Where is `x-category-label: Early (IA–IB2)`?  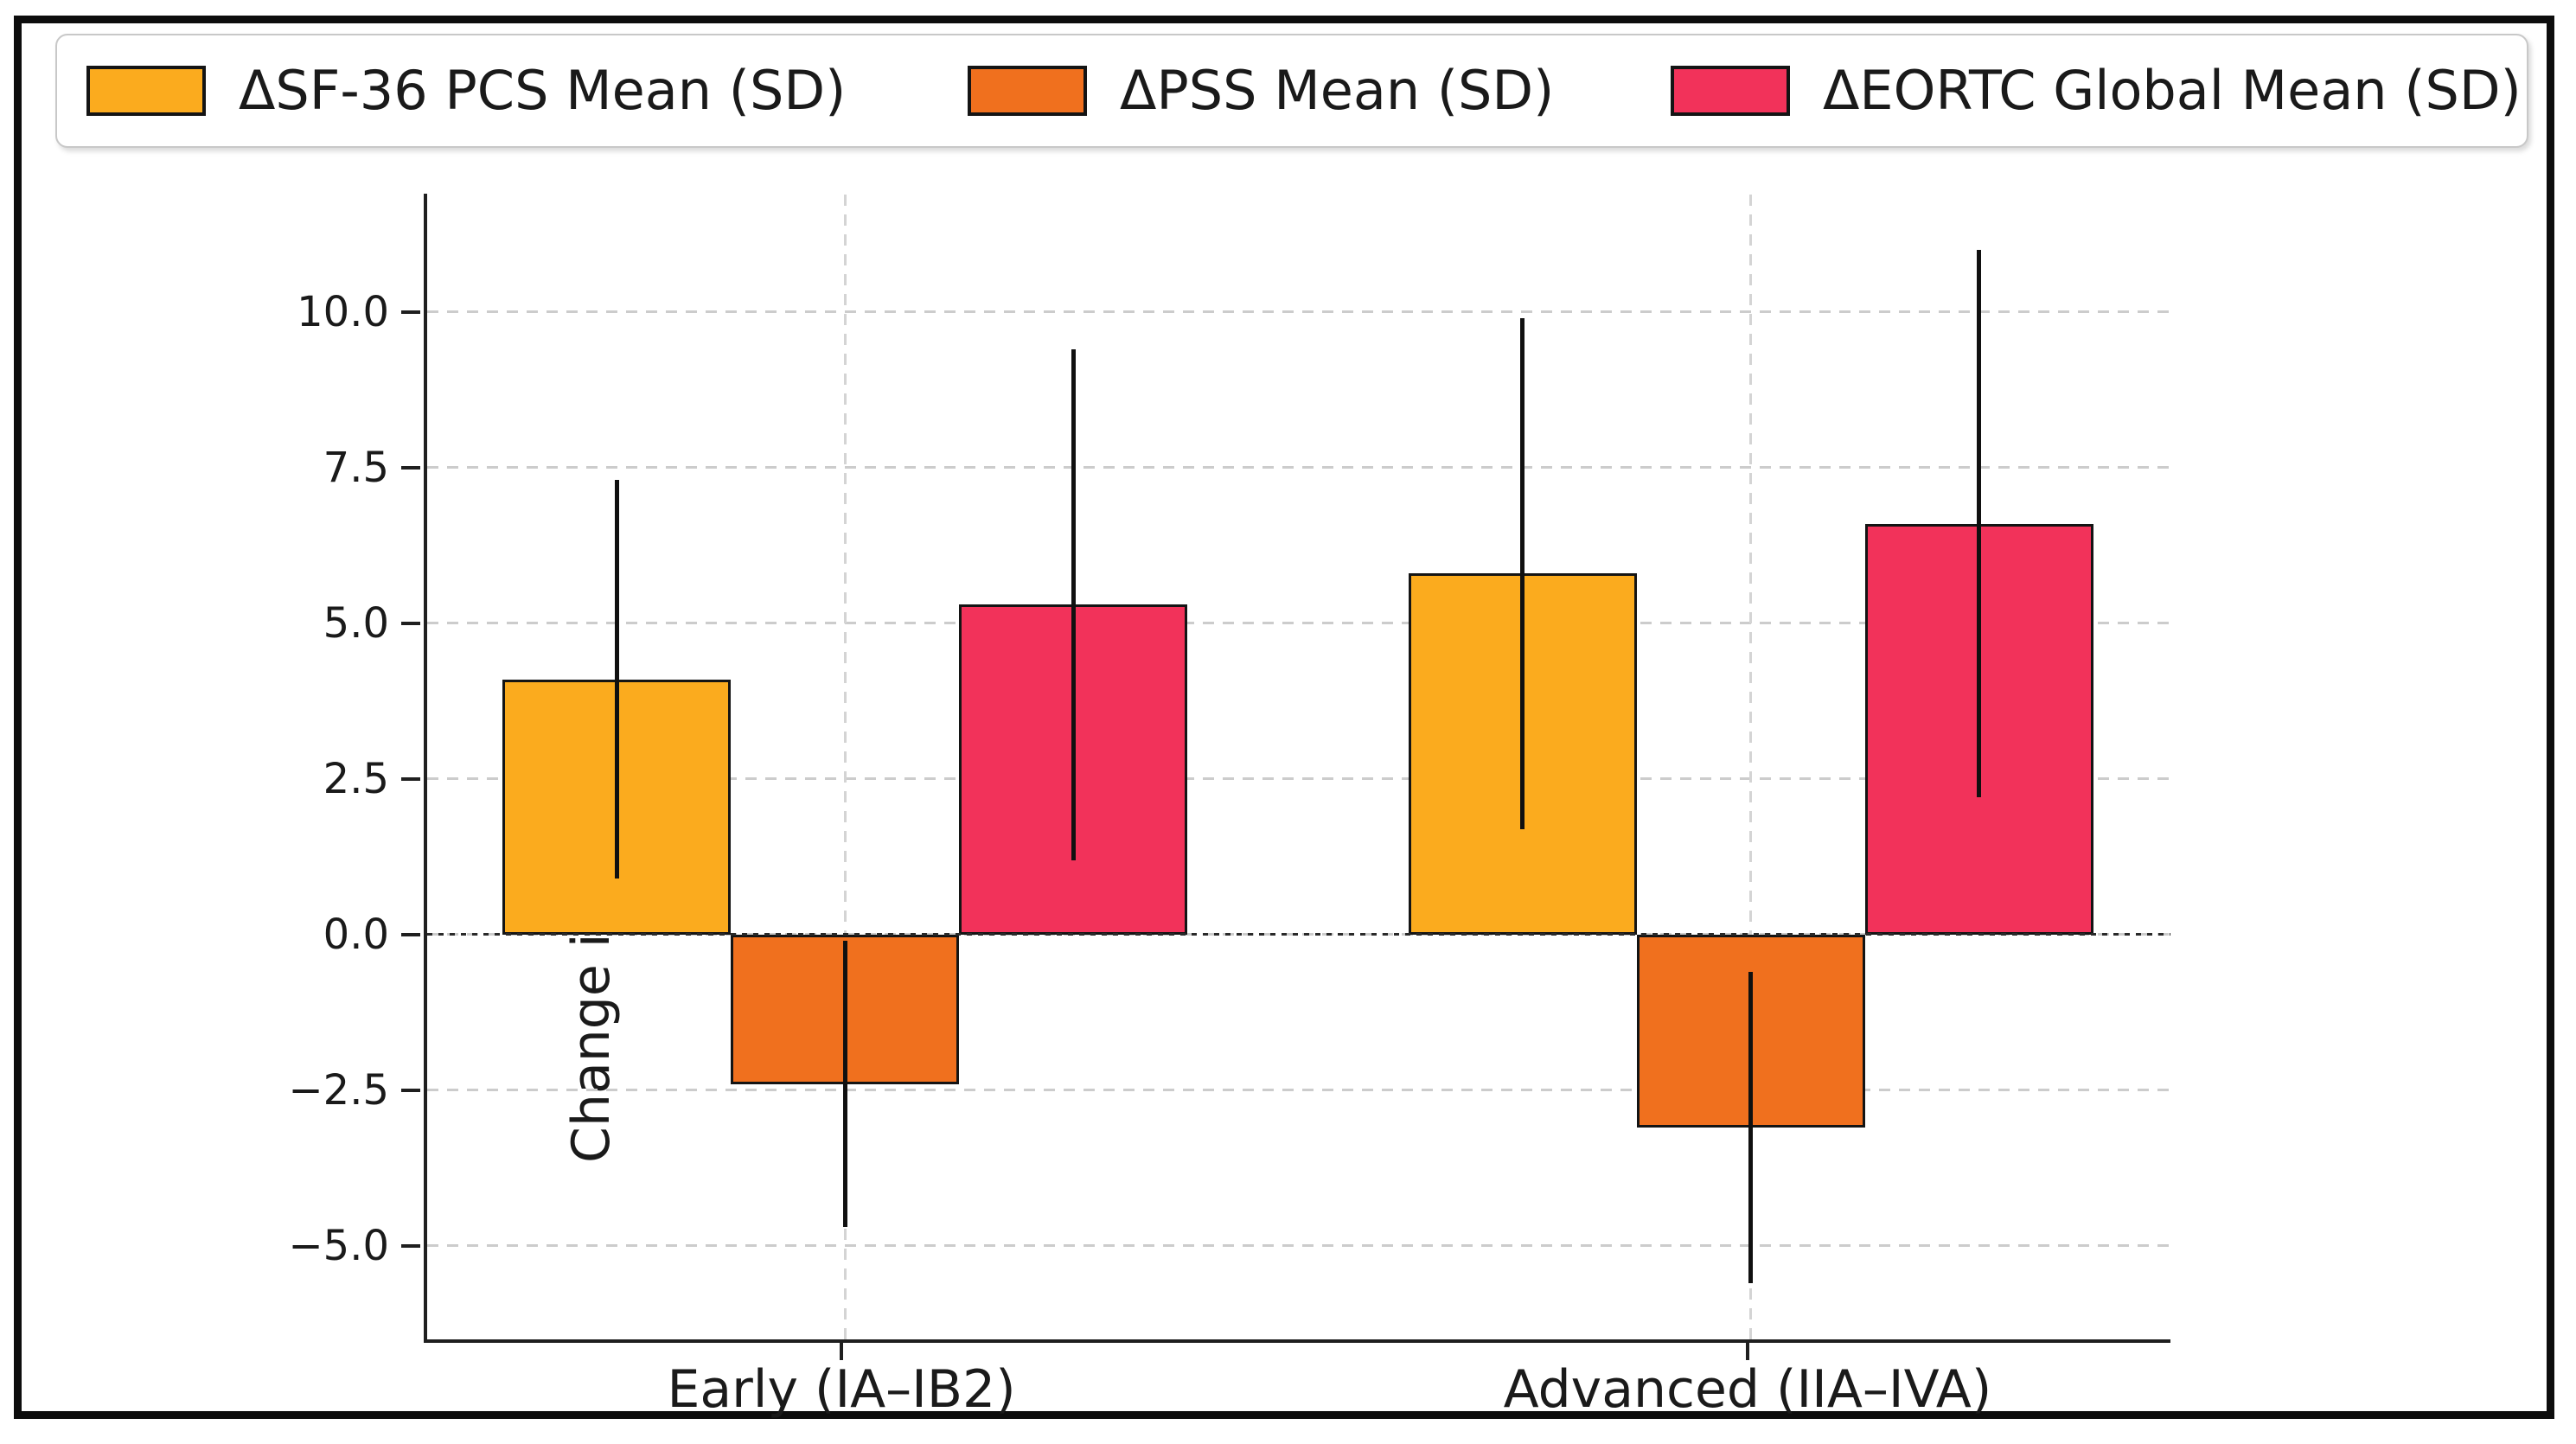 x-category-label: Early (IA–IB2) is located at coordinates (842, 1389).